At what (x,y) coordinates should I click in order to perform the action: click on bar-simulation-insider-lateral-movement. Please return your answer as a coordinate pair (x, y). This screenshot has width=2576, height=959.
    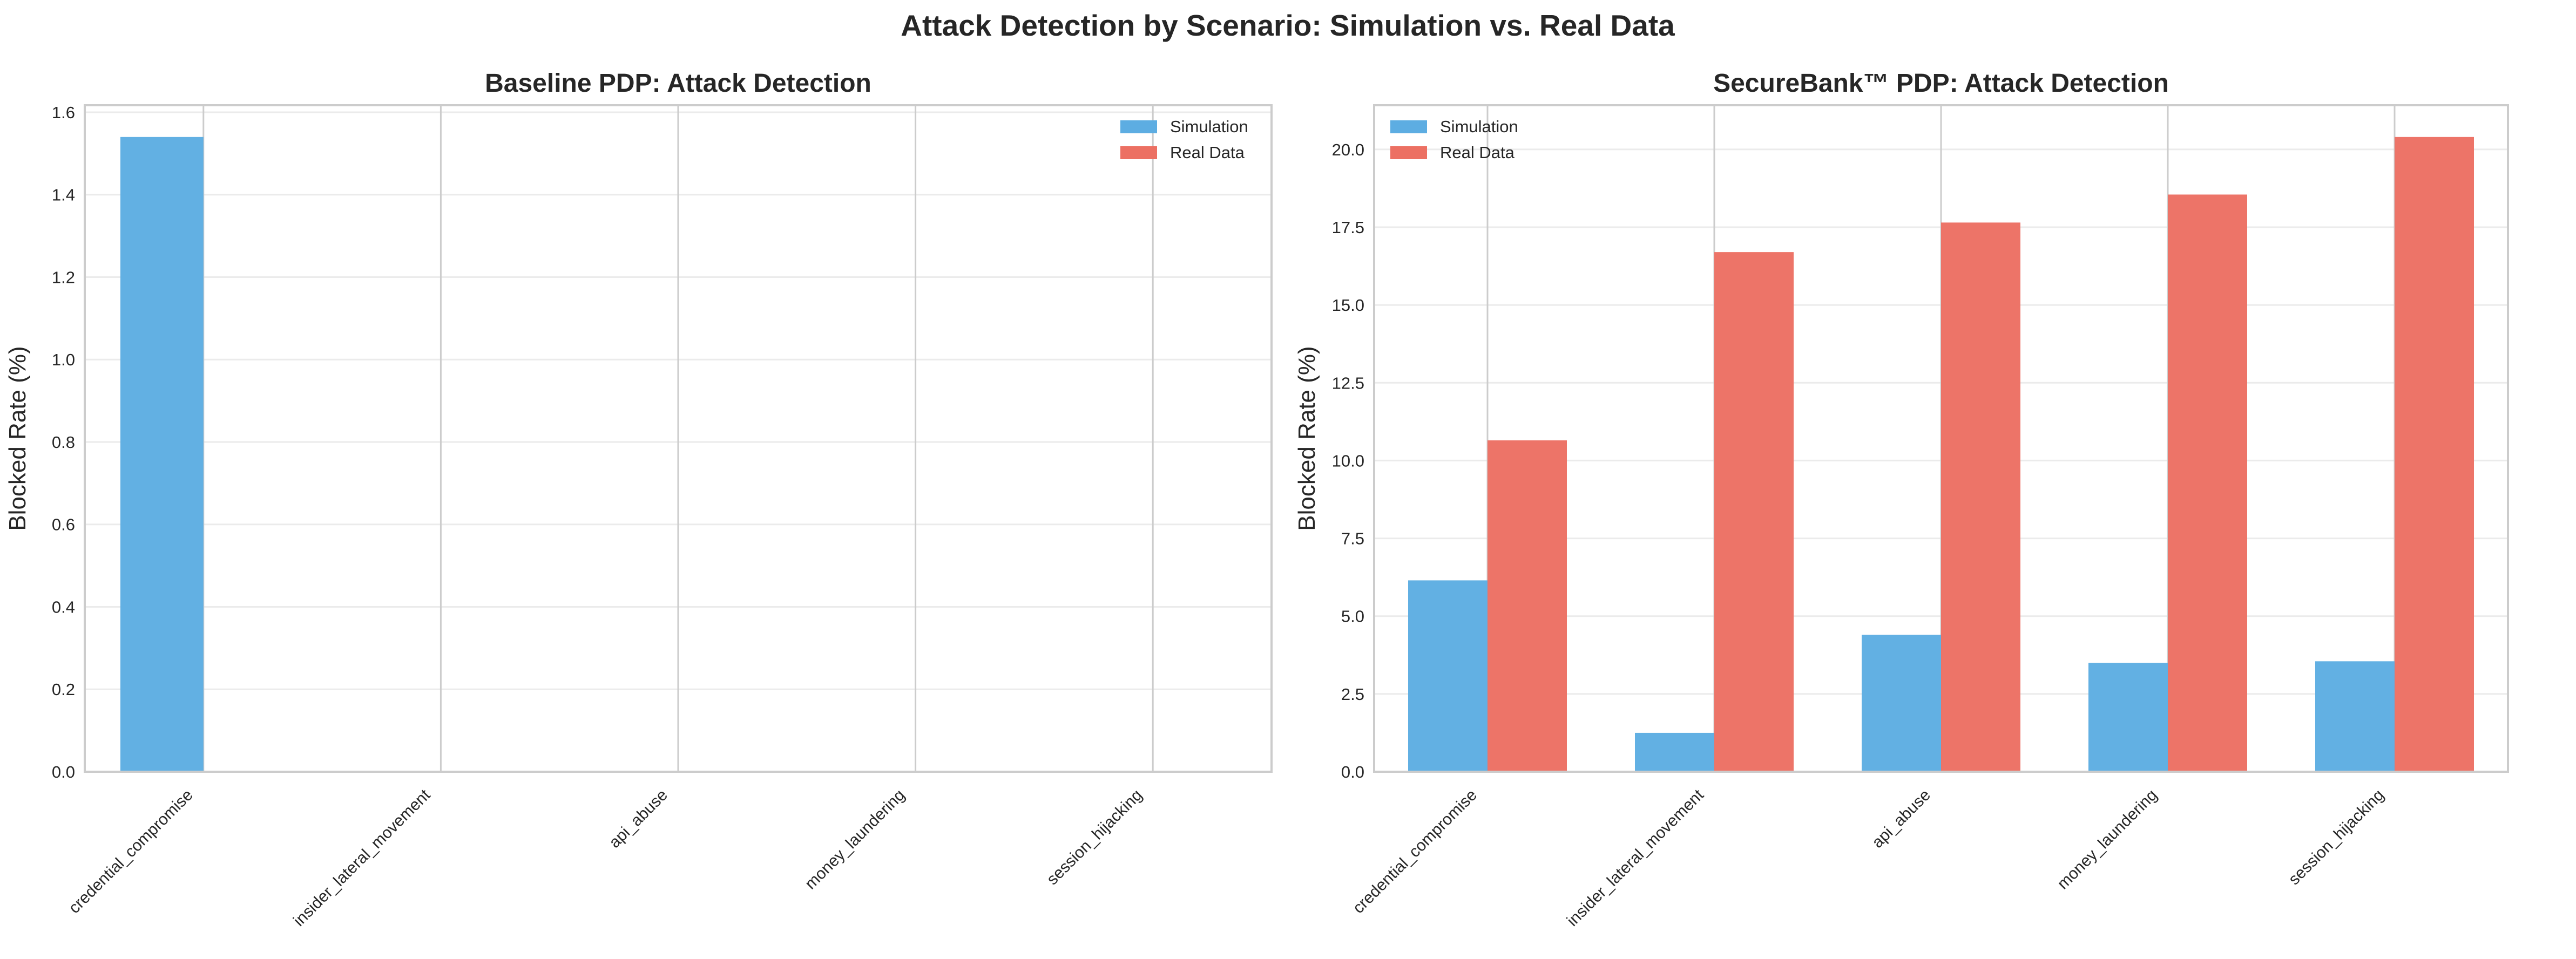
    Looking at the image, I should click on (1675, 752).